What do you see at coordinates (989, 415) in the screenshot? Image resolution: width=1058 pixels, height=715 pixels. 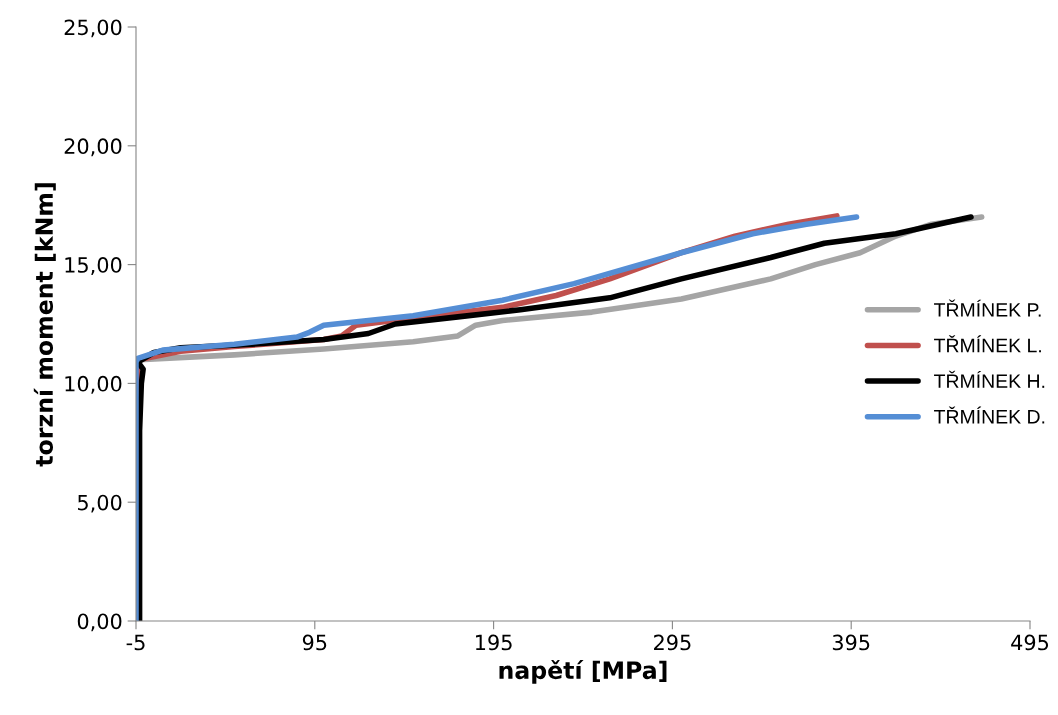 I see `legend-label: TŘMÍNEK D.` at bounding box center [989, 415].